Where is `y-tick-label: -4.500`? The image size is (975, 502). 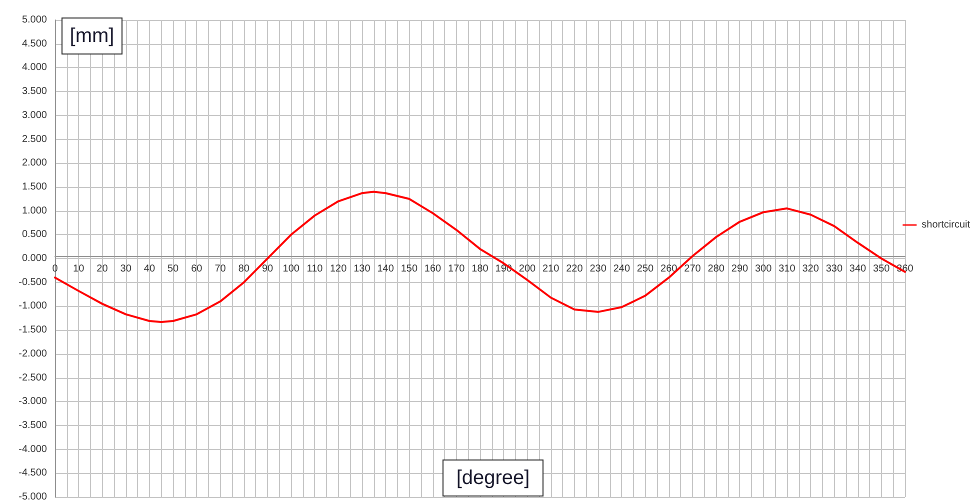
y-tick-label: -4.500 is located at coordinates (33, 473).